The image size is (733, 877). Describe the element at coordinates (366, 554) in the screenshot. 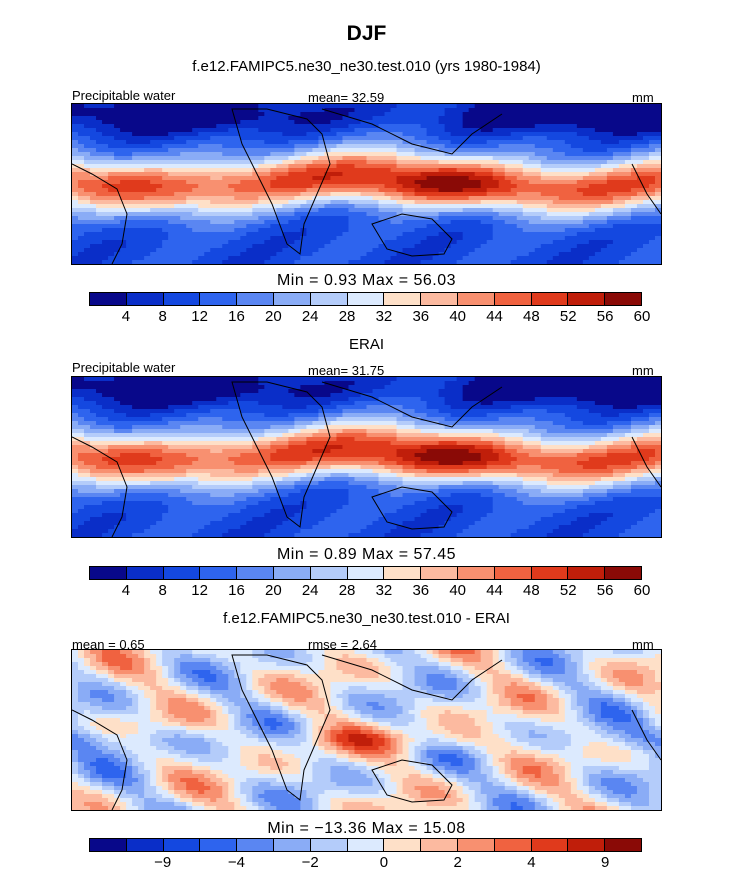

I see `panel-2-min-max: Min = 0.89 Max = 57.45` at that location.